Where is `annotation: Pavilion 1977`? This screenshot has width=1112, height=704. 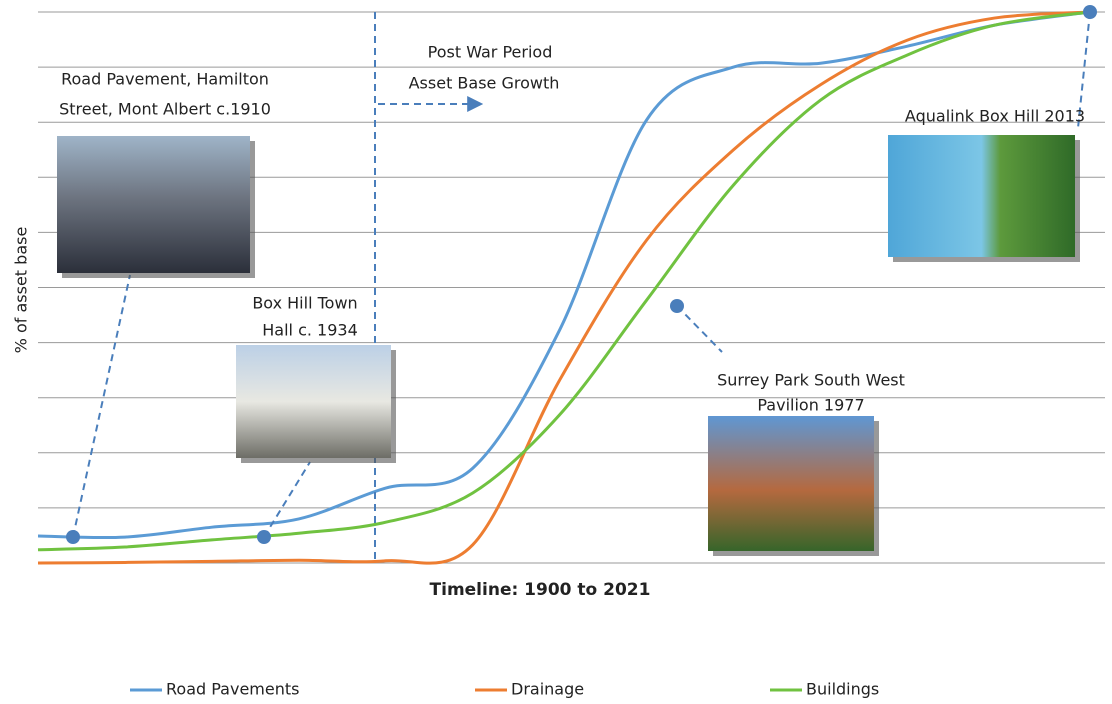
annotation: Pavilion 1977 is located at coordinates (810, 405).